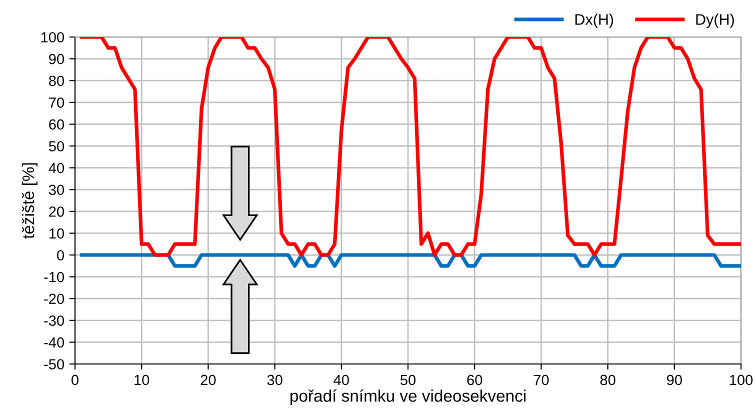 This screenshot has width=756, height=417. I want to click on y-tick-label: -20, so click(54, 299).